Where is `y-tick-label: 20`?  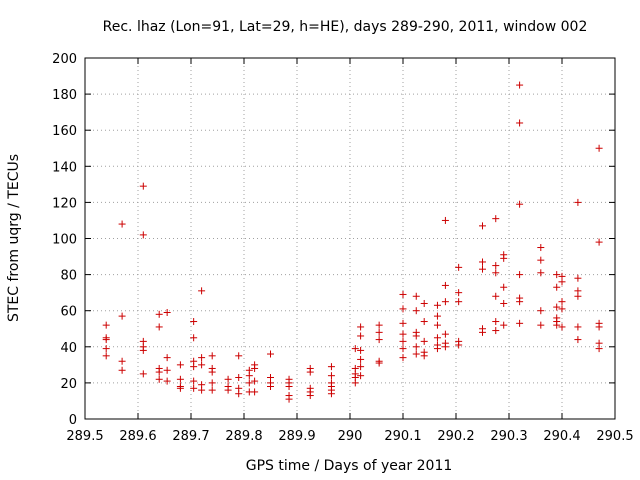 y-tick-label: 20 is located at coordinates (68, 384).